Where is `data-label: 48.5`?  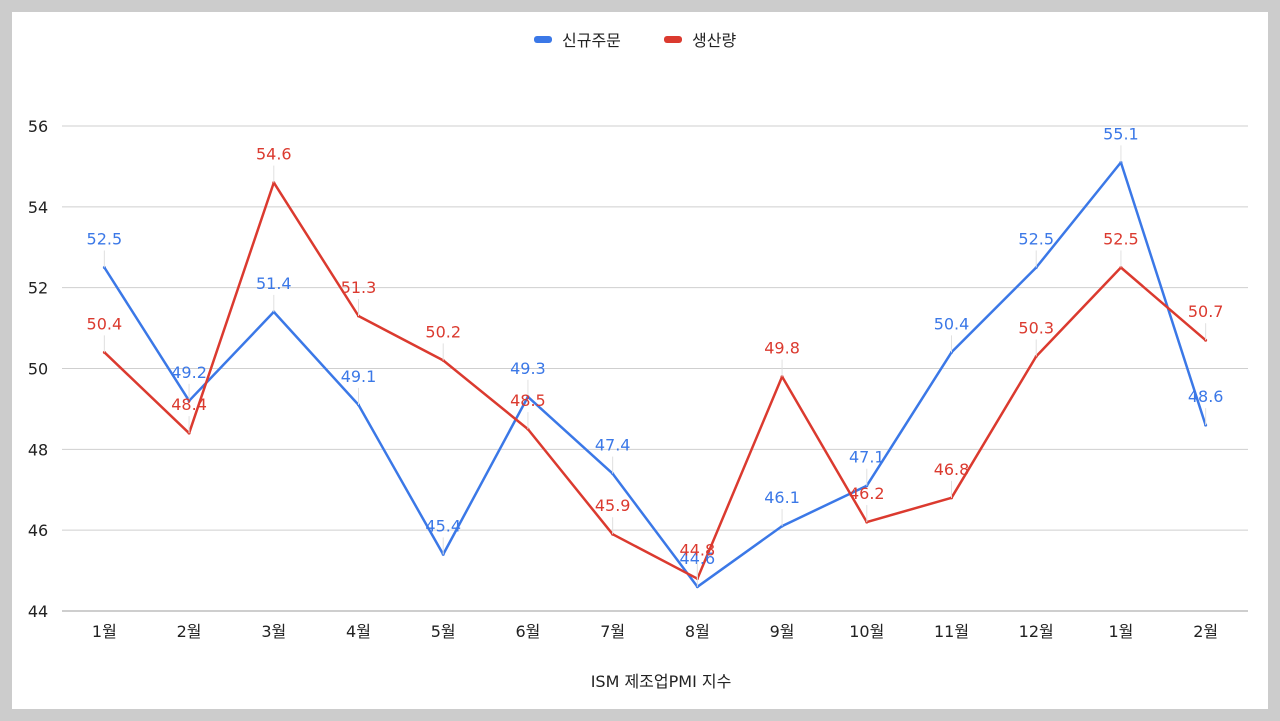 data-label: 48.5 is located at coordinates (528, 400).